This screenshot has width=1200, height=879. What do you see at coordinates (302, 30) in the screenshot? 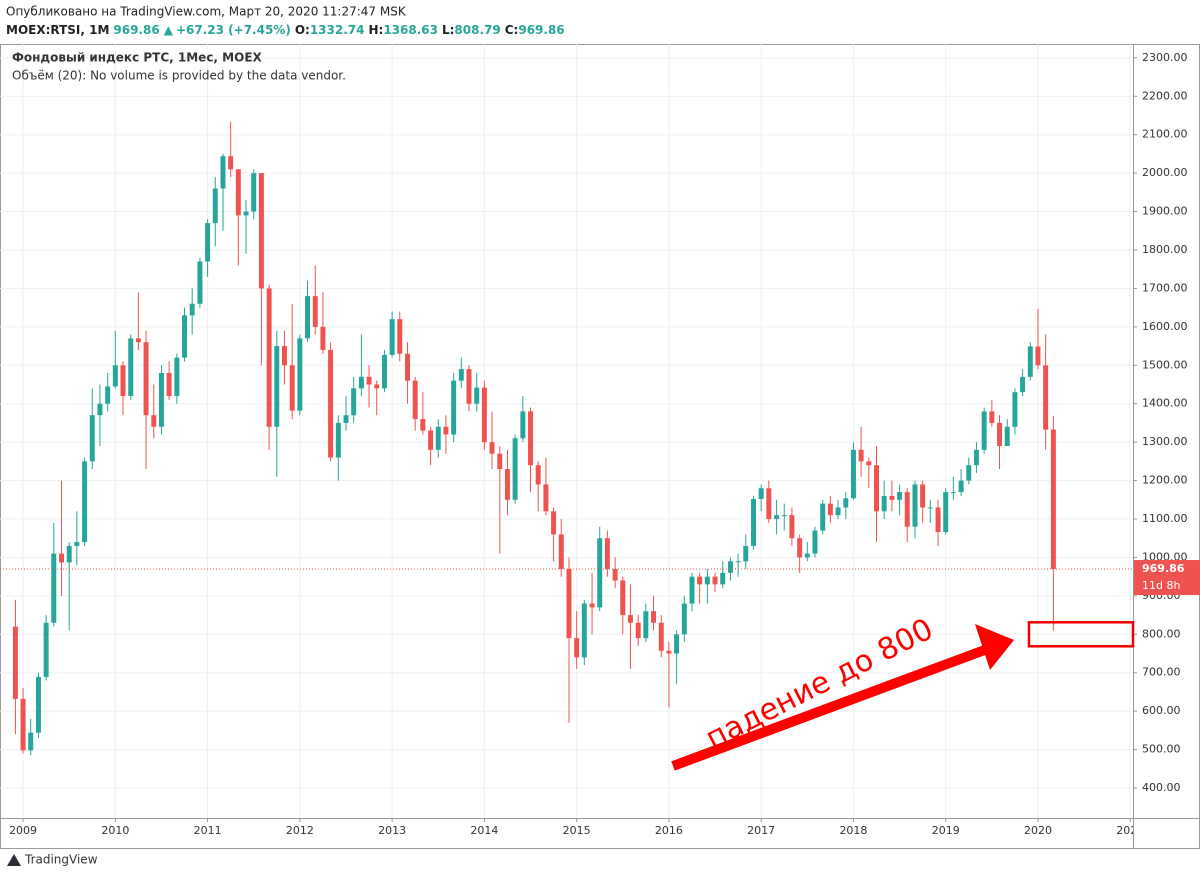
I see `o-label: O:` at bounding box center [302, 30].